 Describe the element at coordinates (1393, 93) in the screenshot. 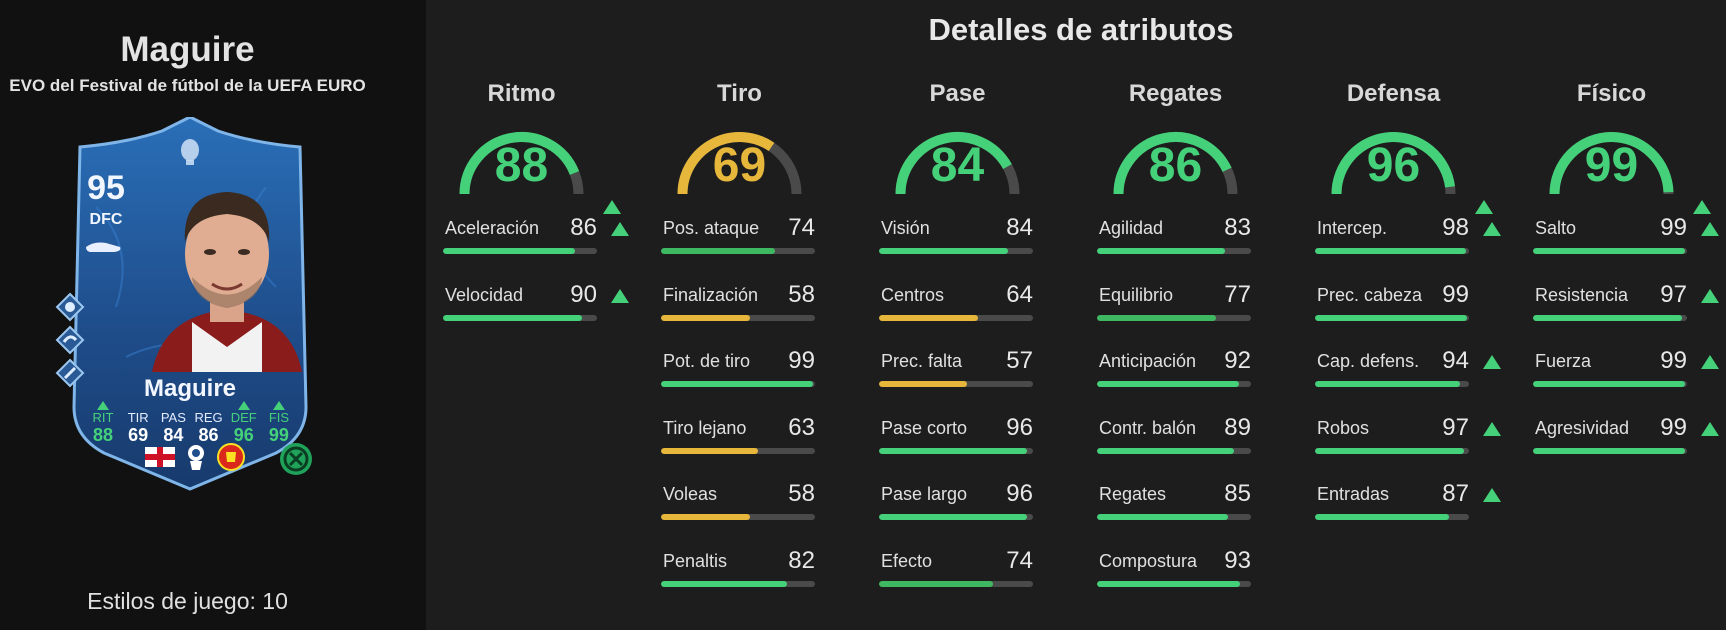

I see `category-name: Defensa` at that location.